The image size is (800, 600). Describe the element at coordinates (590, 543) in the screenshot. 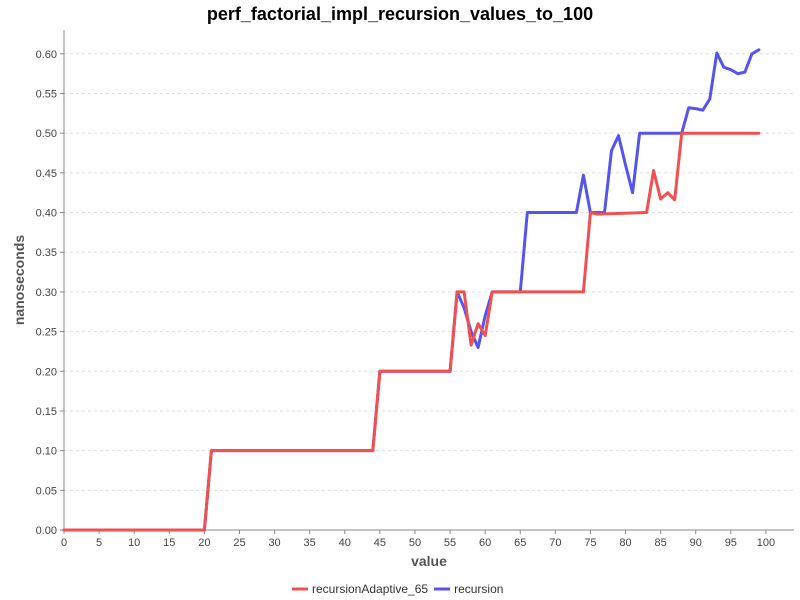

I see `x-tick-label: 75` at that location.